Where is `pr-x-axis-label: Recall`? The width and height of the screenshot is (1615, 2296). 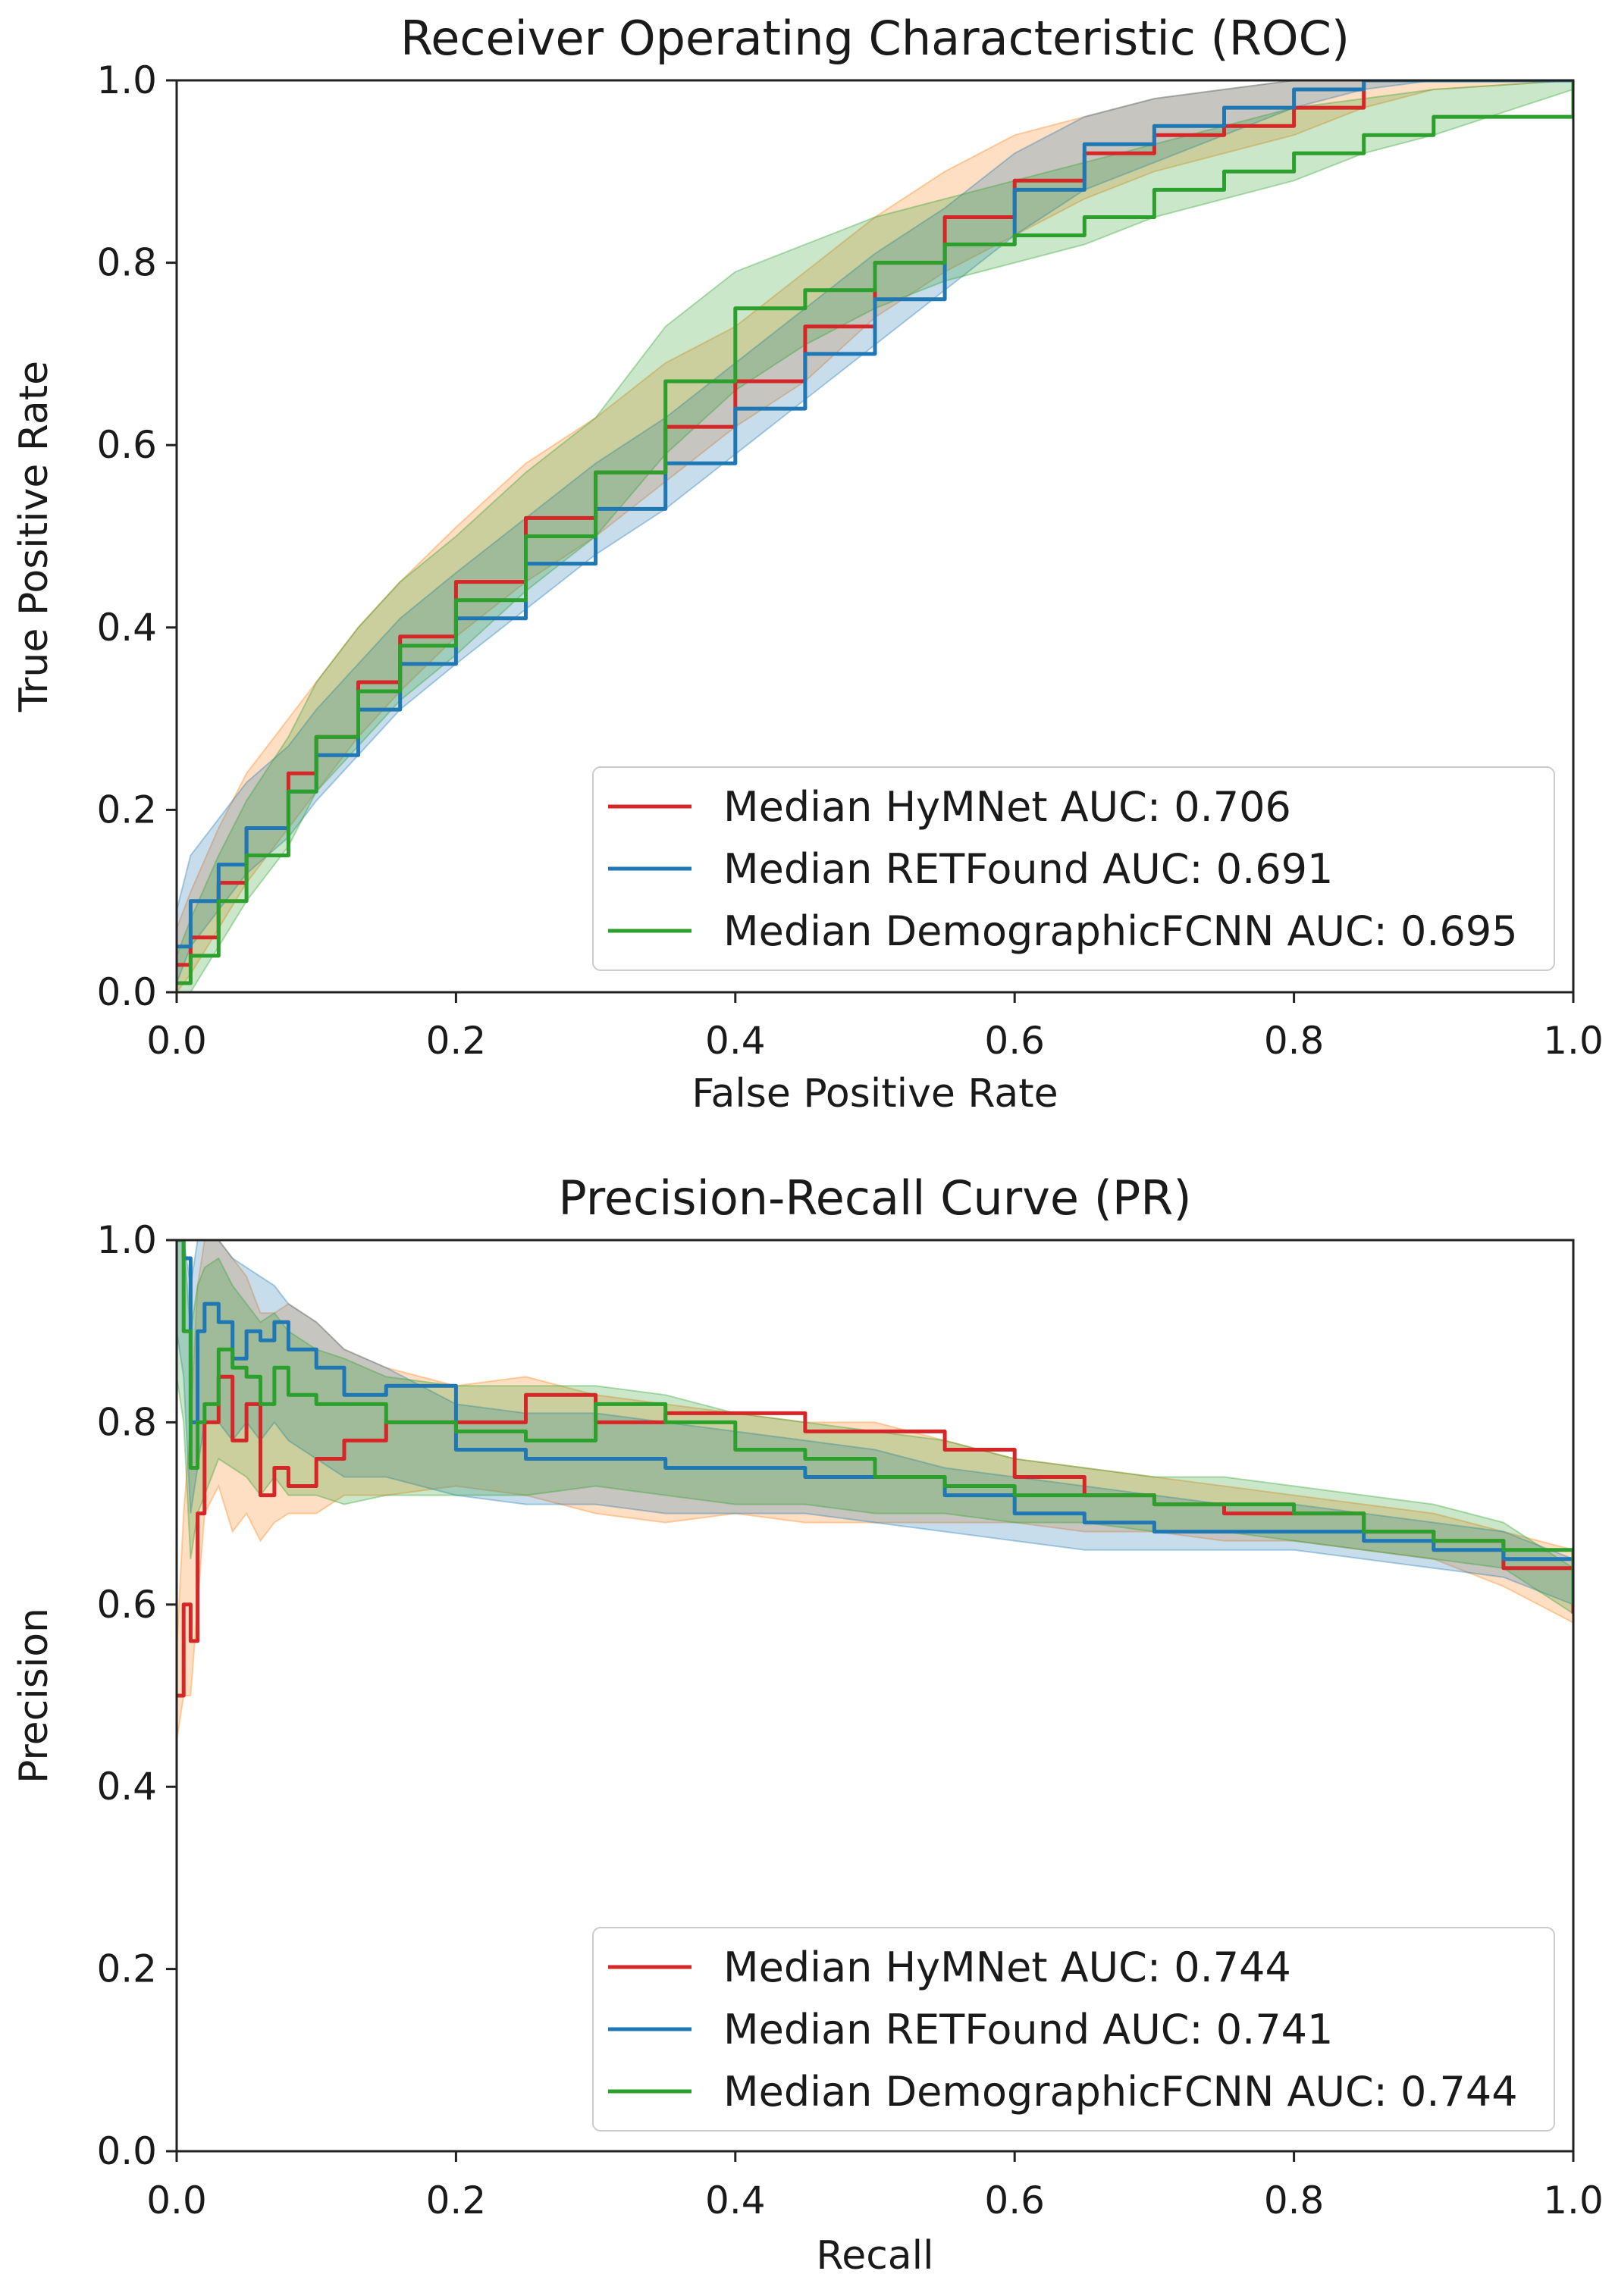
pr-x-axis-label: Recall is located at coordinates (874, 2256).